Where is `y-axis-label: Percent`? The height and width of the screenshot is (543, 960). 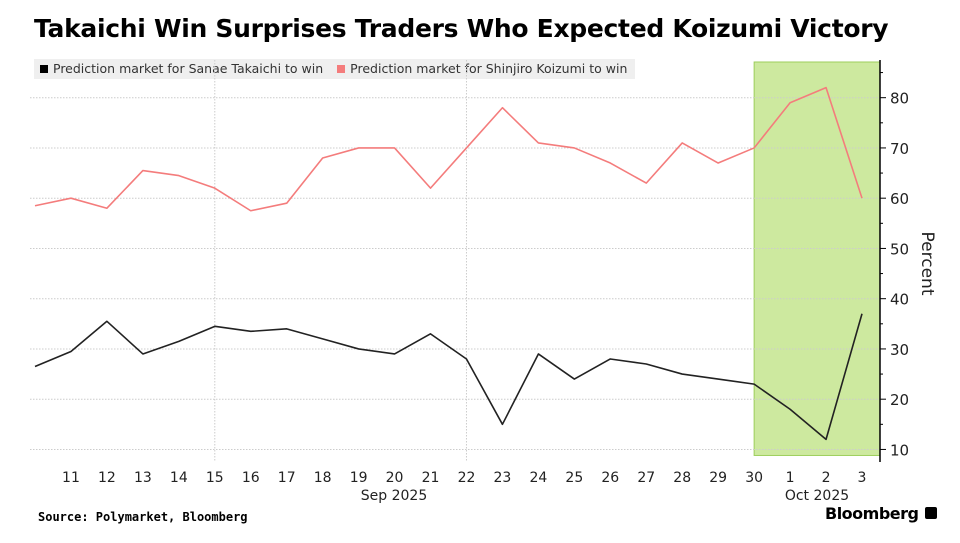 y-axis-label: Percent is located at coordinates (927, 264).